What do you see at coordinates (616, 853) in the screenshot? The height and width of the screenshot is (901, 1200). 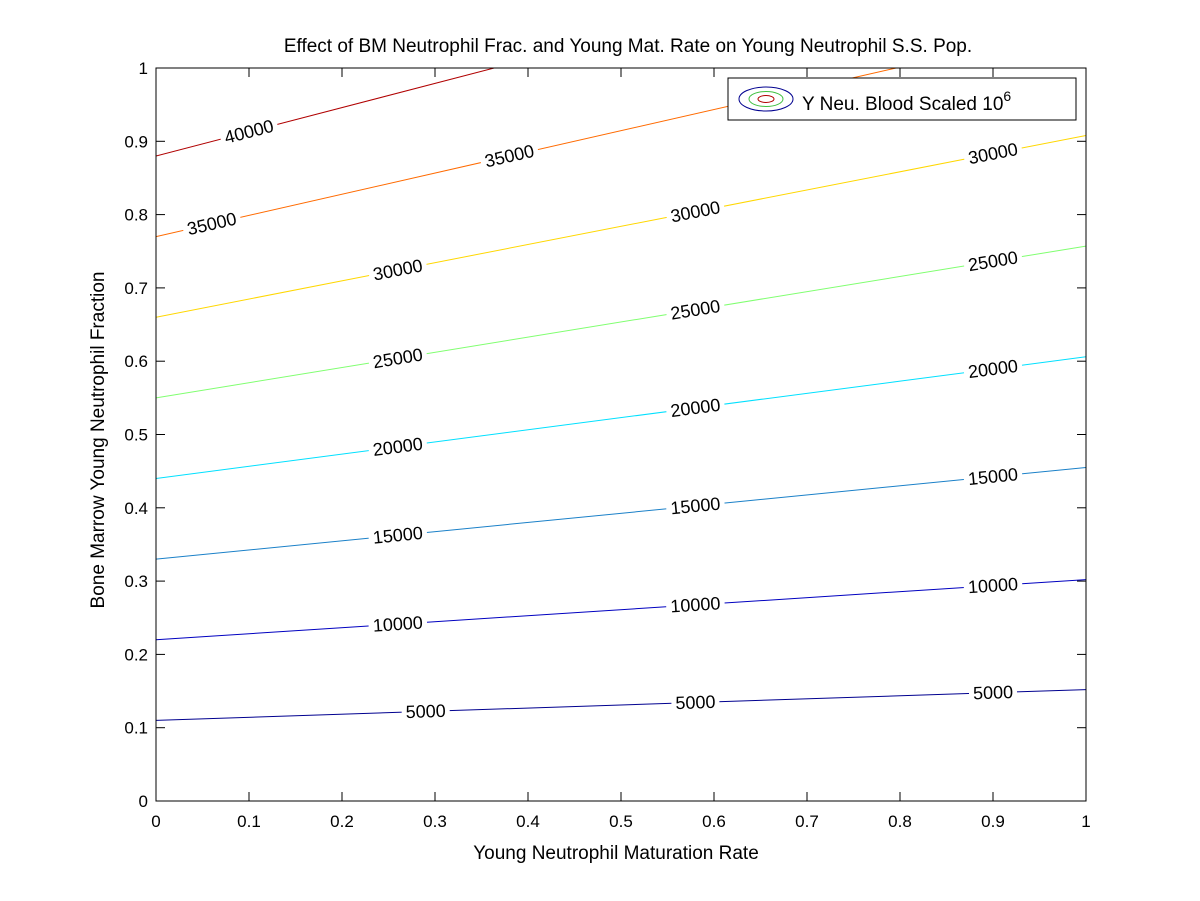 I see `x-axis-label: Young Neutrophil Maturation Rate` at bounding box center [616, 853].